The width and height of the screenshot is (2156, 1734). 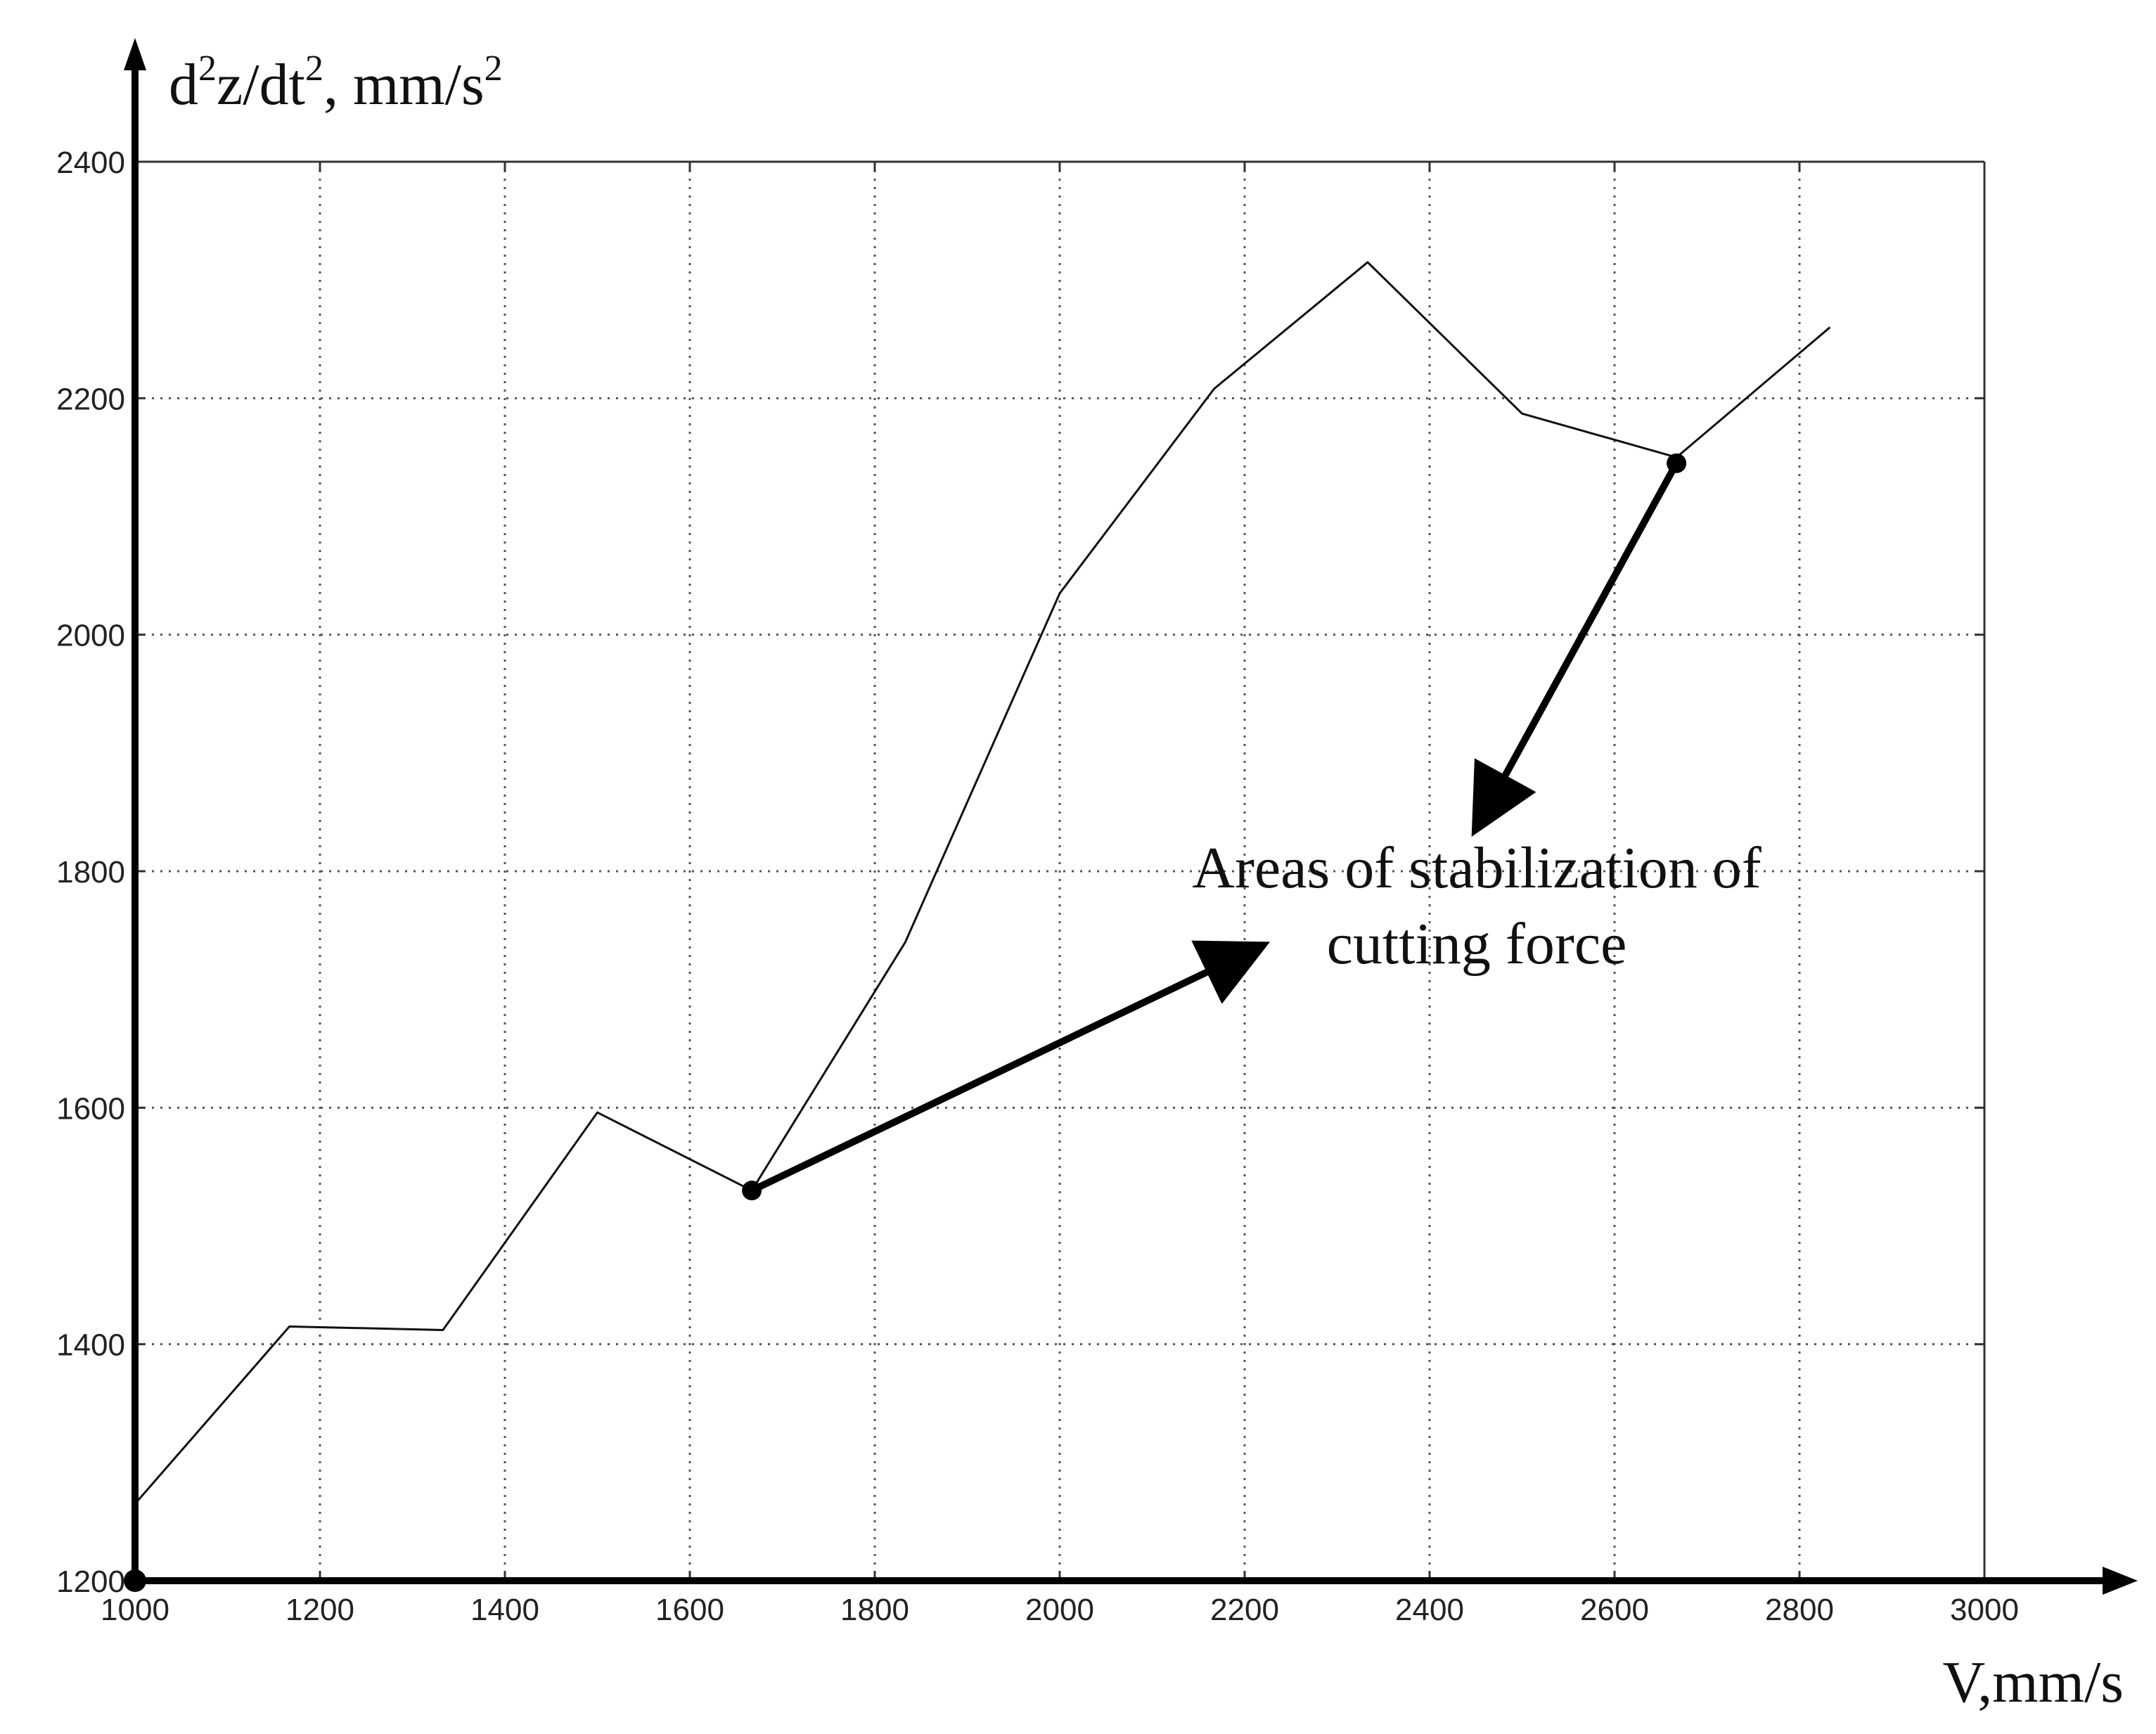 I want to click on x-tick-label: 2600, so click(x=1614, y=1610).